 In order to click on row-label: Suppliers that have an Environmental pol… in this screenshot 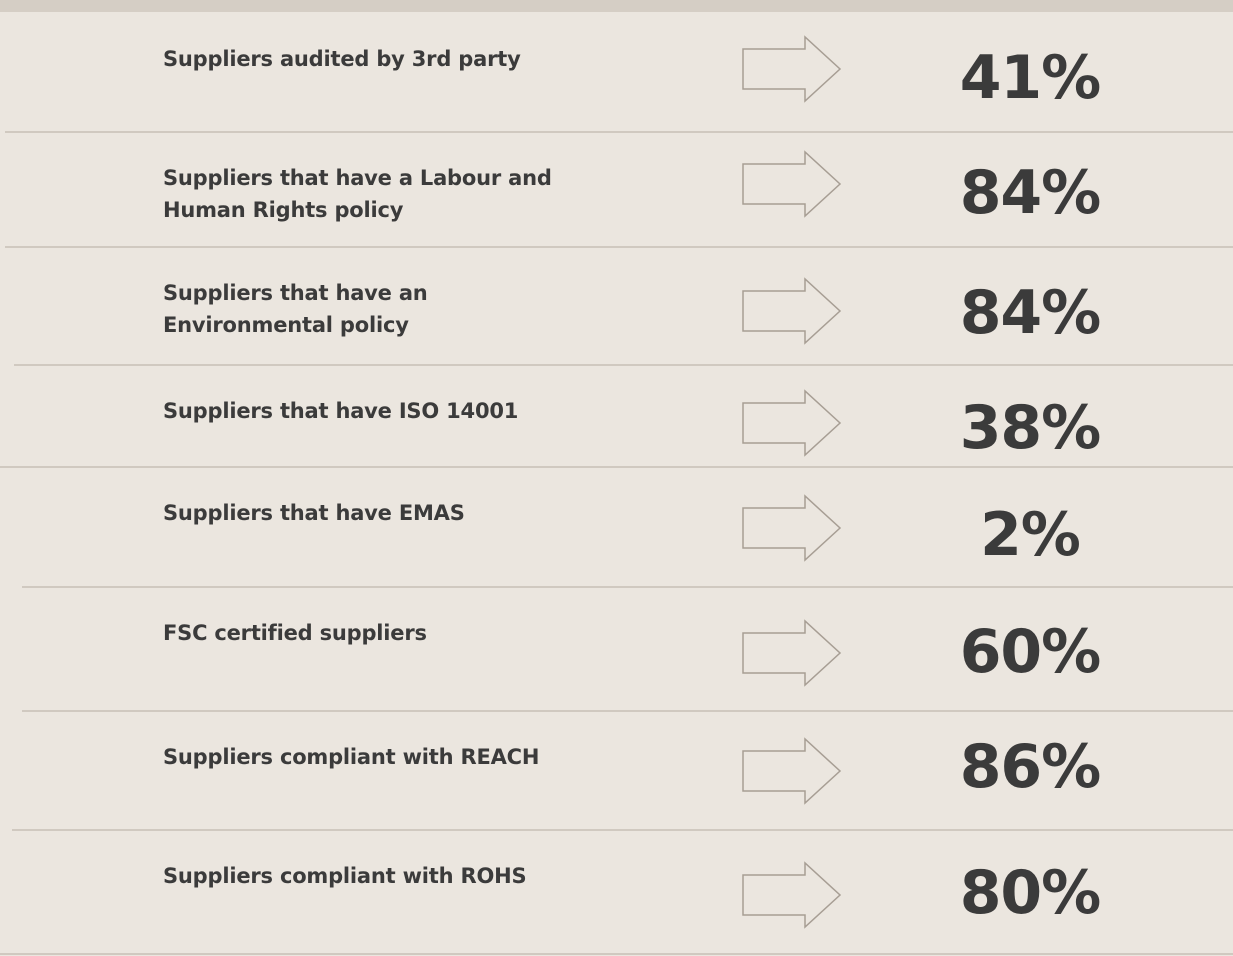, I will do `click(295, 309)`.